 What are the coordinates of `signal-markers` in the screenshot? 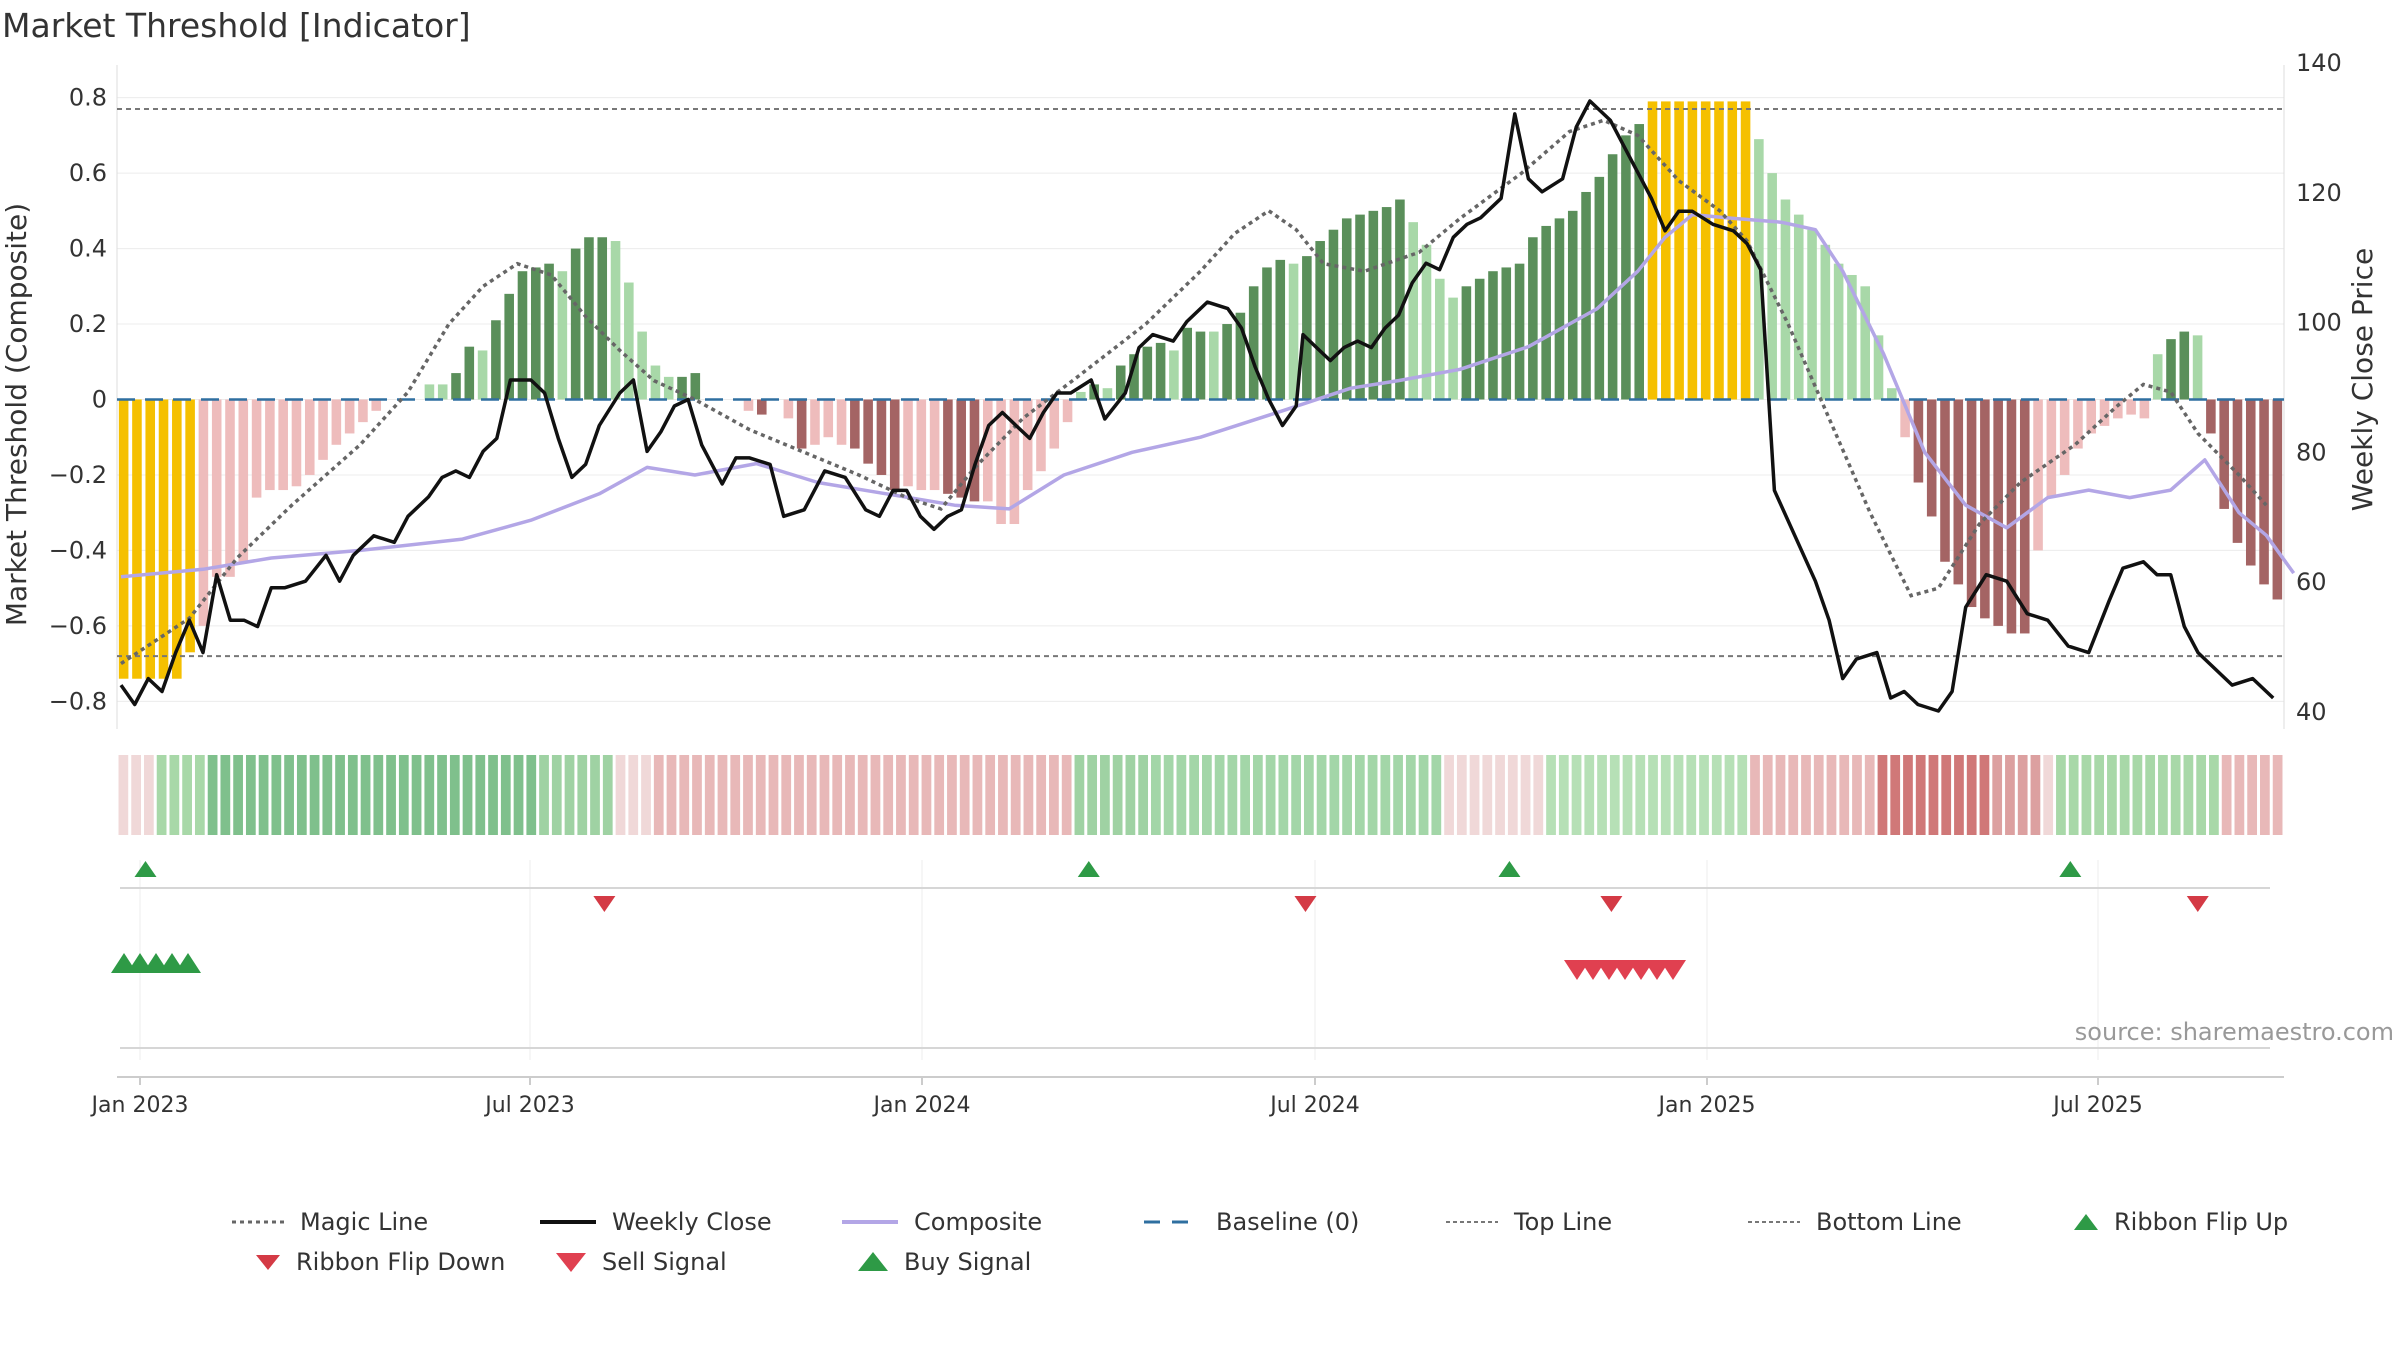 It's located at (1197, 969).